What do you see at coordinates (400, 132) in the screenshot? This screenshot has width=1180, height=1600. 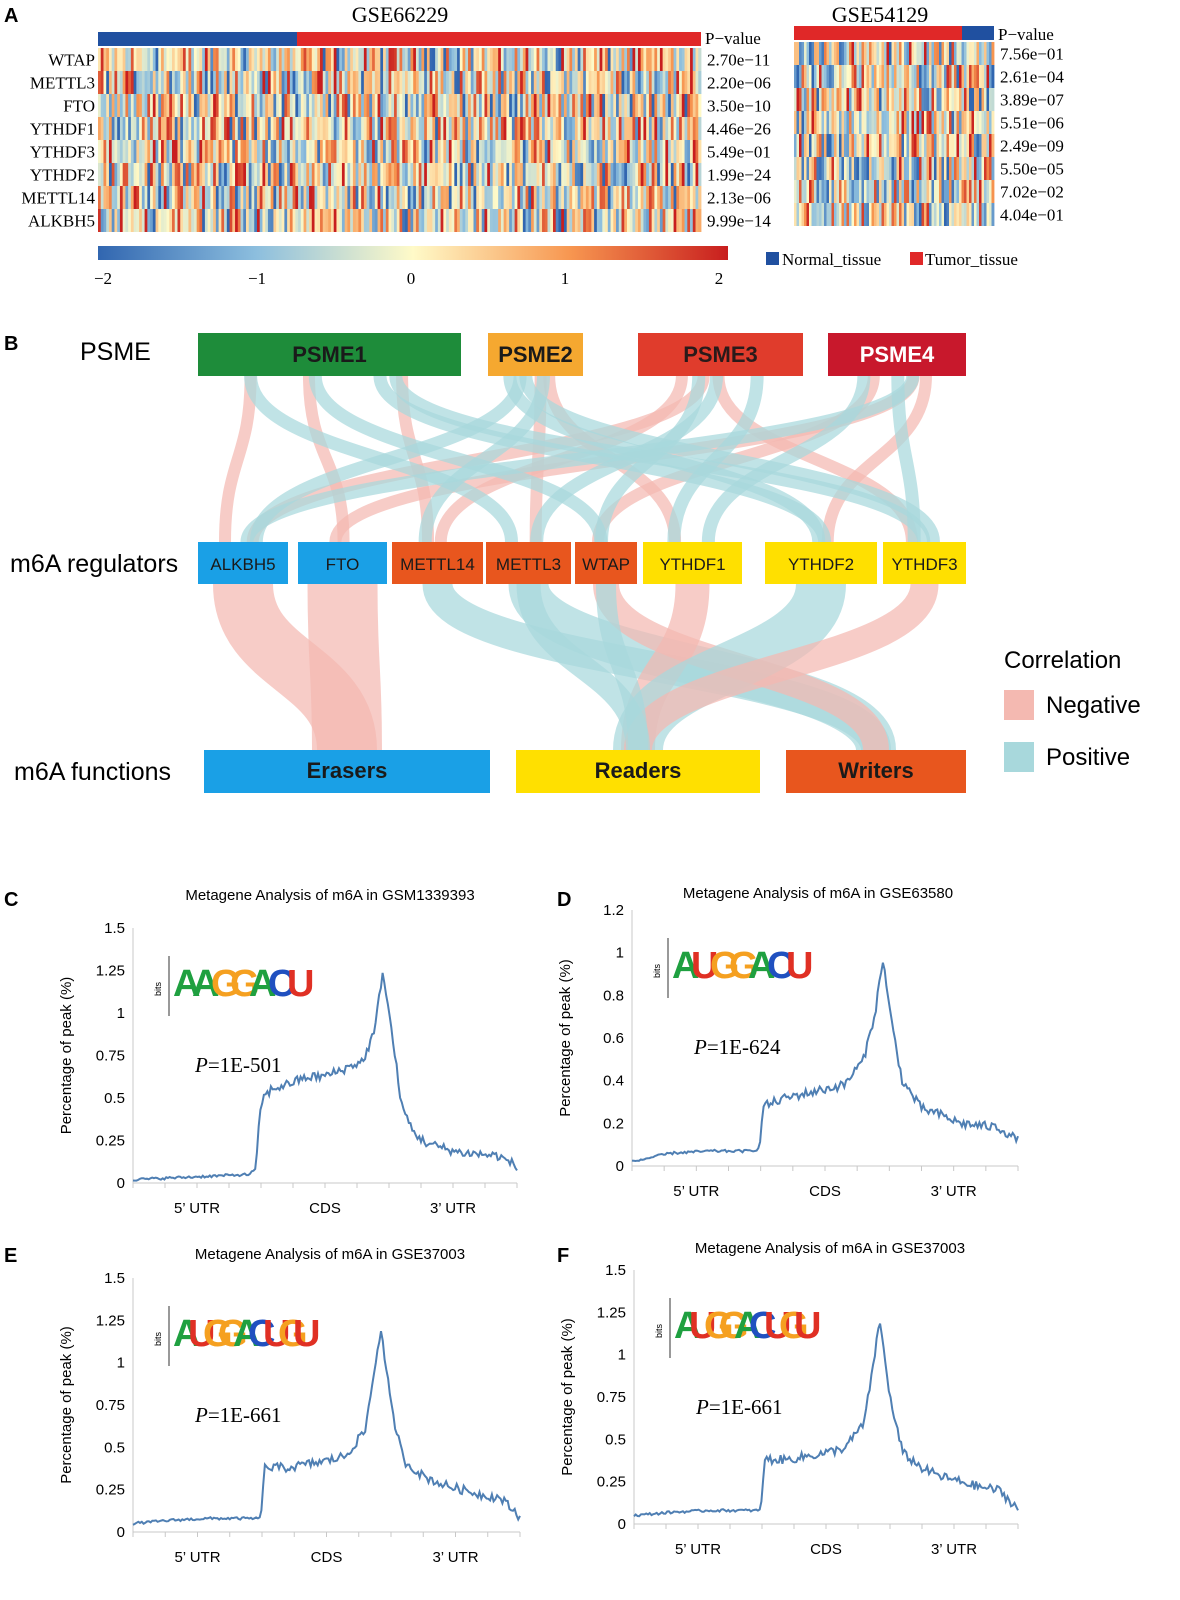 I see `heatmap-gse66229` at bounding box center [400, 132].